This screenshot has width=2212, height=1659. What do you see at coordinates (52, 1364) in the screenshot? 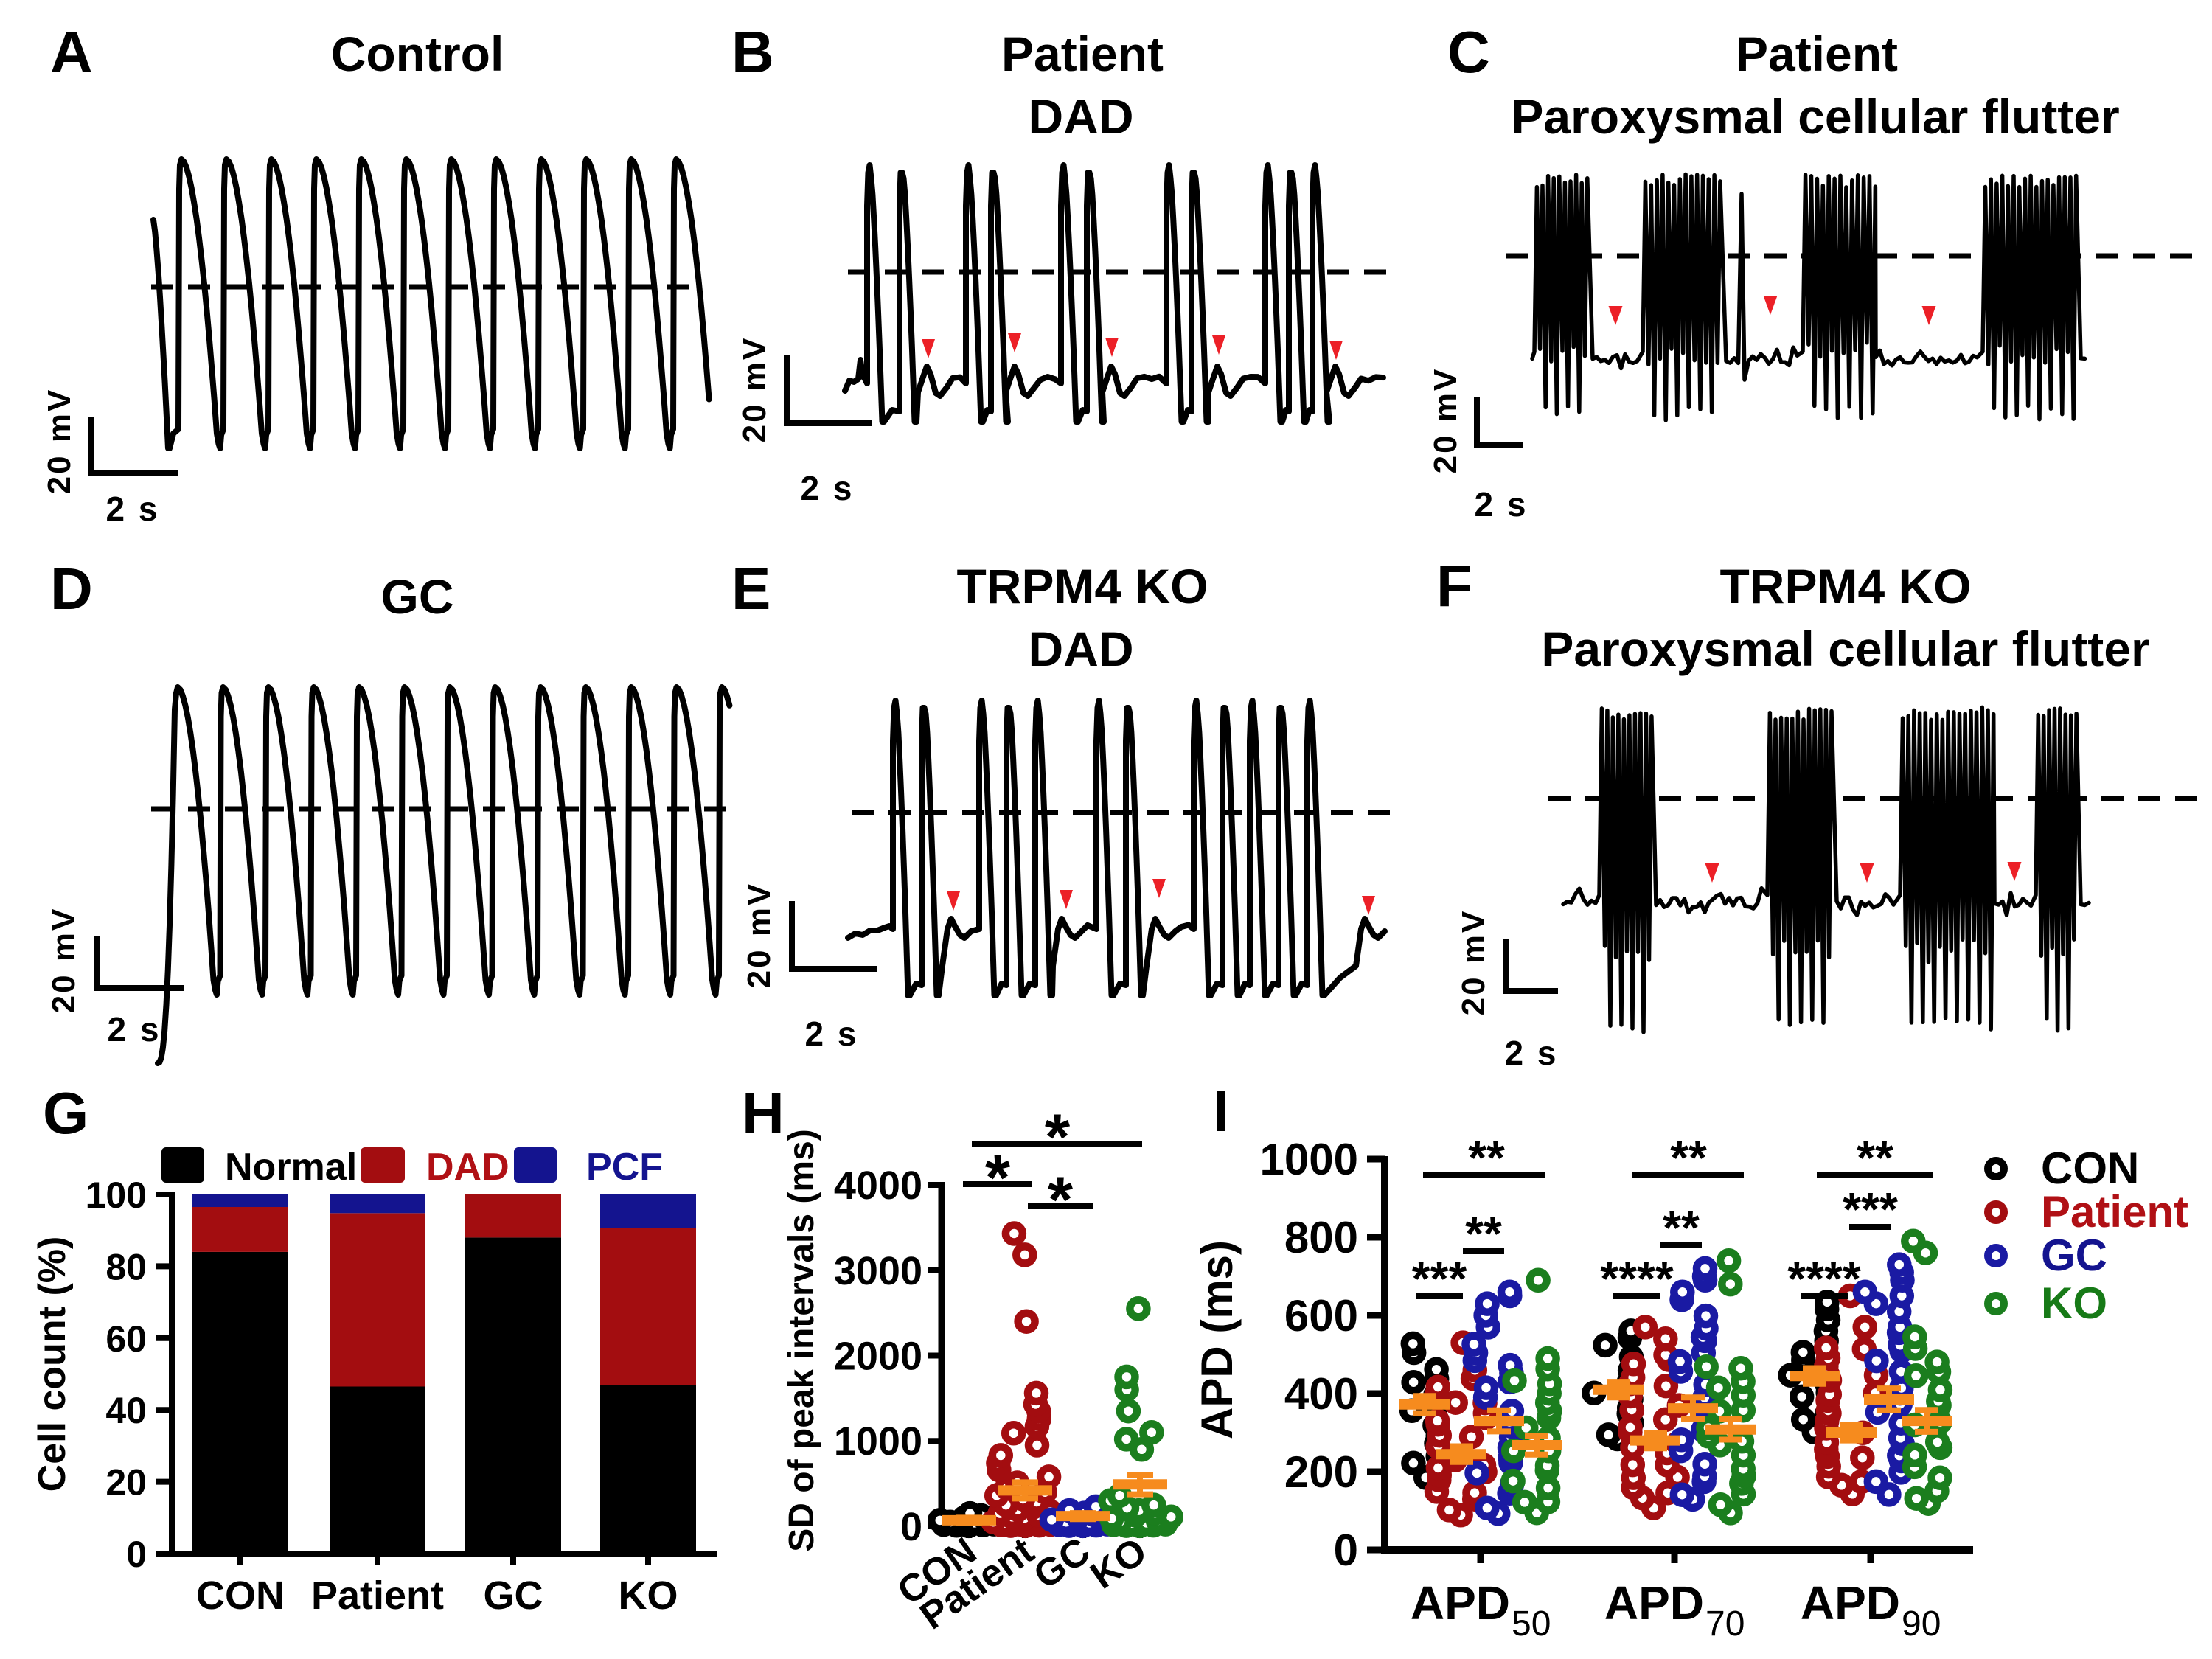
I see `svg-text: Cell count (%)` at bounding box center [52, 1364].